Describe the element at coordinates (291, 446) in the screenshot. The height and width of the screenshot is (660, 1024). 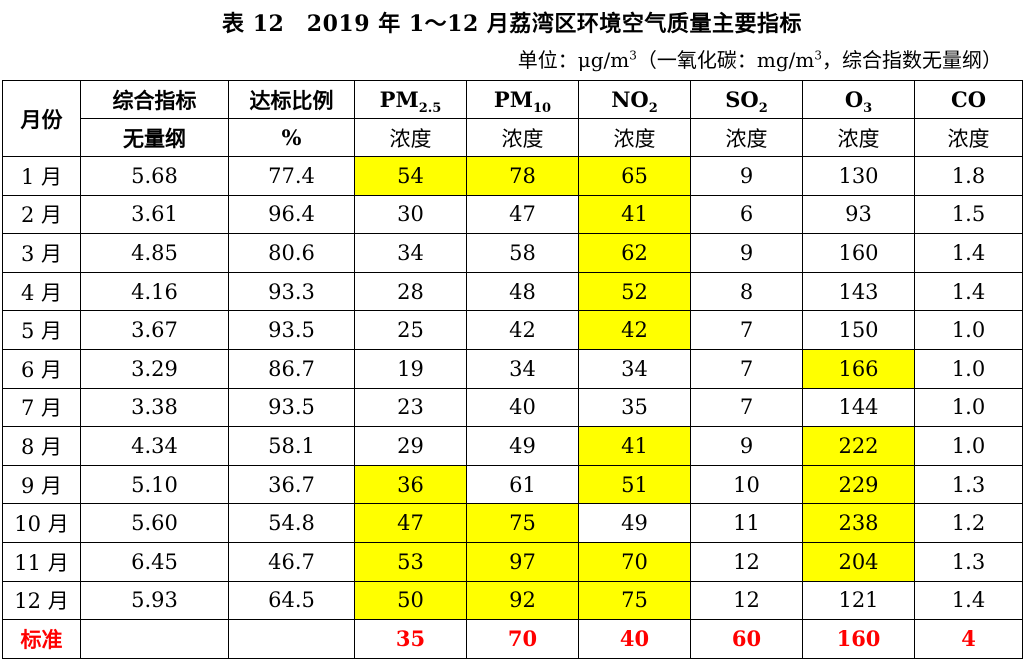
I see `cell-ratio: 58.1` at that location.